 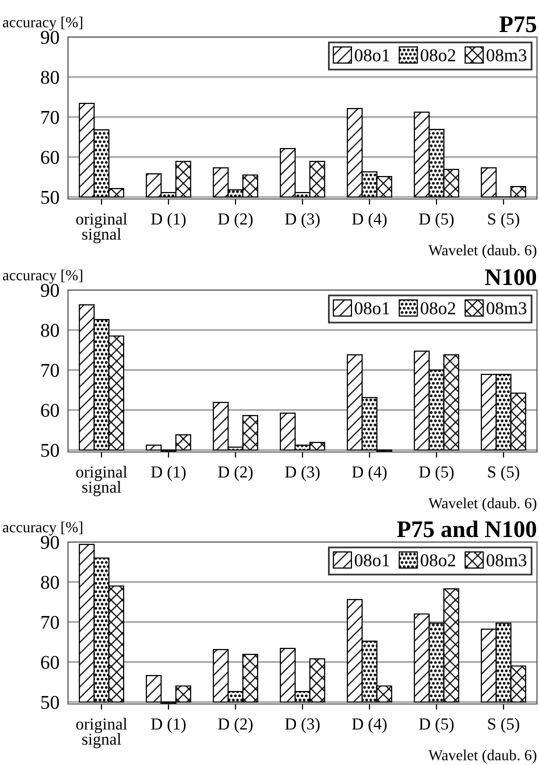 What do you see at coordinates (466, 529) in the screenshot?
I see `chart-title: P75 and N100` at bounding box center [466, 529].